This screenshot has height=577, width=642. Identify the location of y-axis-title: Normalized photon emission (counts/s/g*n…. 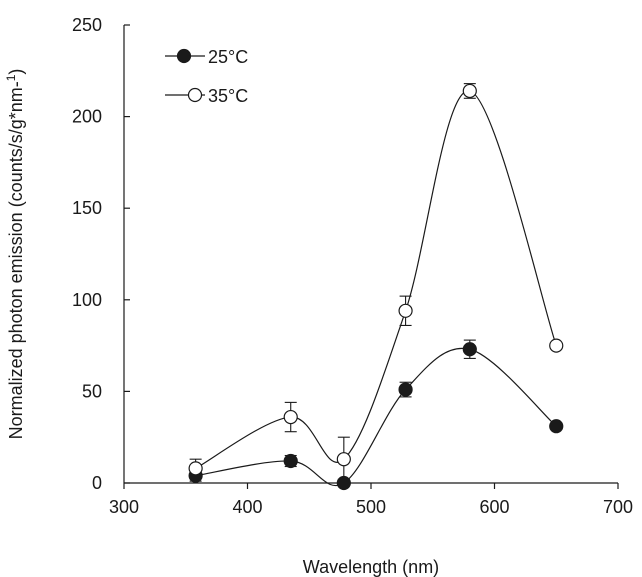
(15, 254).